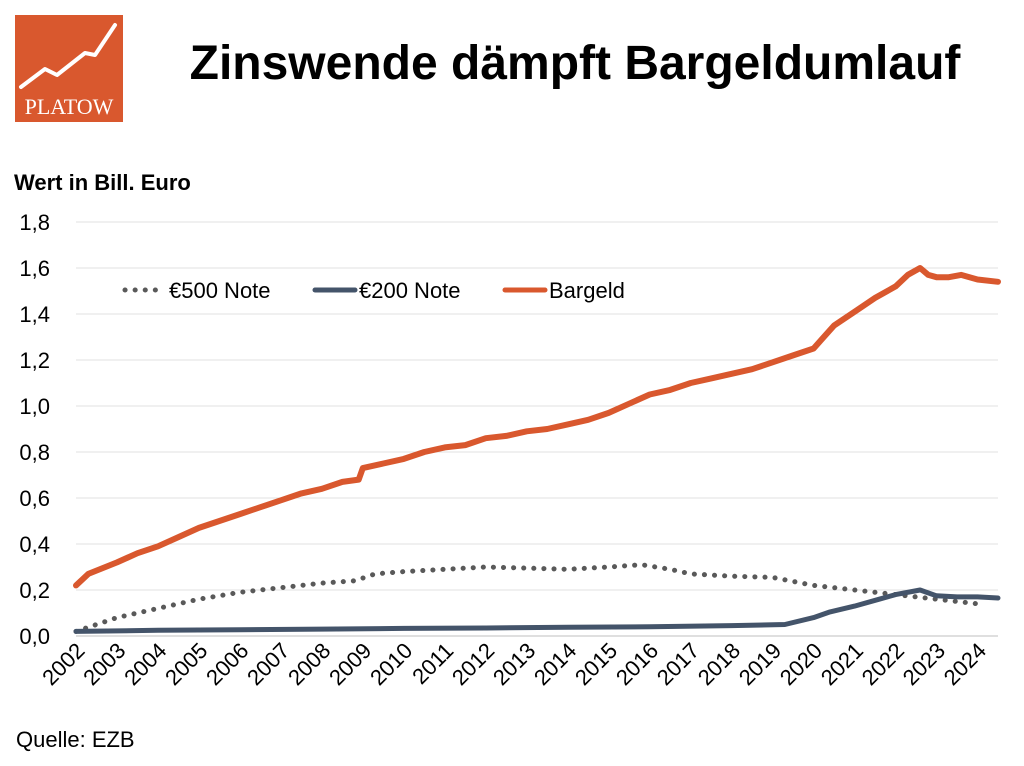  I want to click on y-tick-label: 1,2, so click(34, 360).